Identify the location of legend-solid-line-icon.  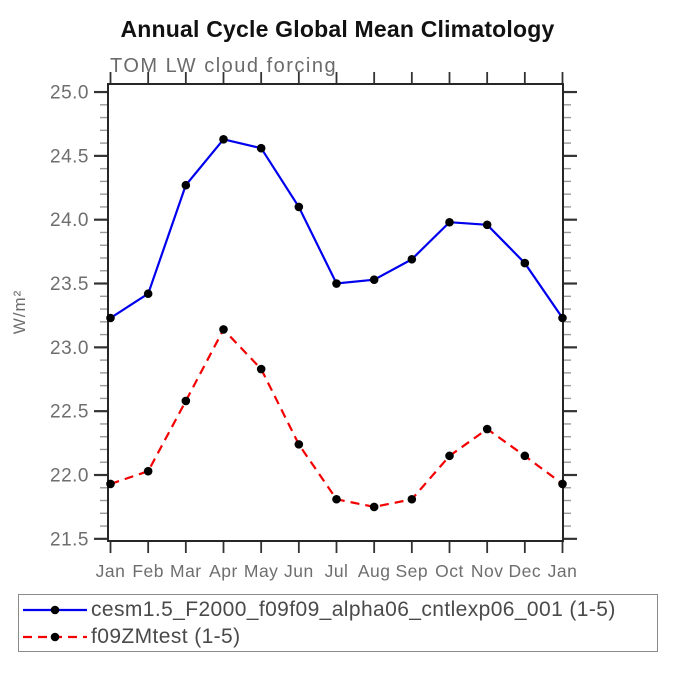
(55, 609).